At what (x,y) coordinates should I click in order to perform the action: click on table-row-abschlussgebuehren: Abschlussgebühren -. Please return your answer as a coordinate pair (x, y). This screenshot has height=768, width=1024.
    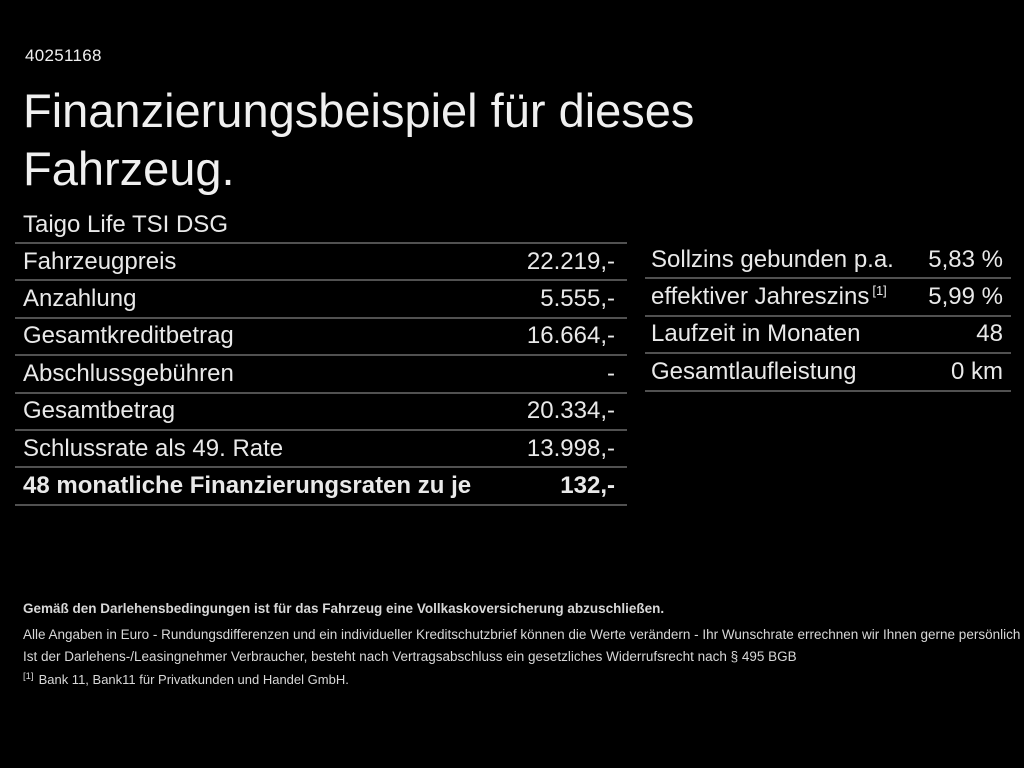
    Looking at the image, I should click on (321, 375).